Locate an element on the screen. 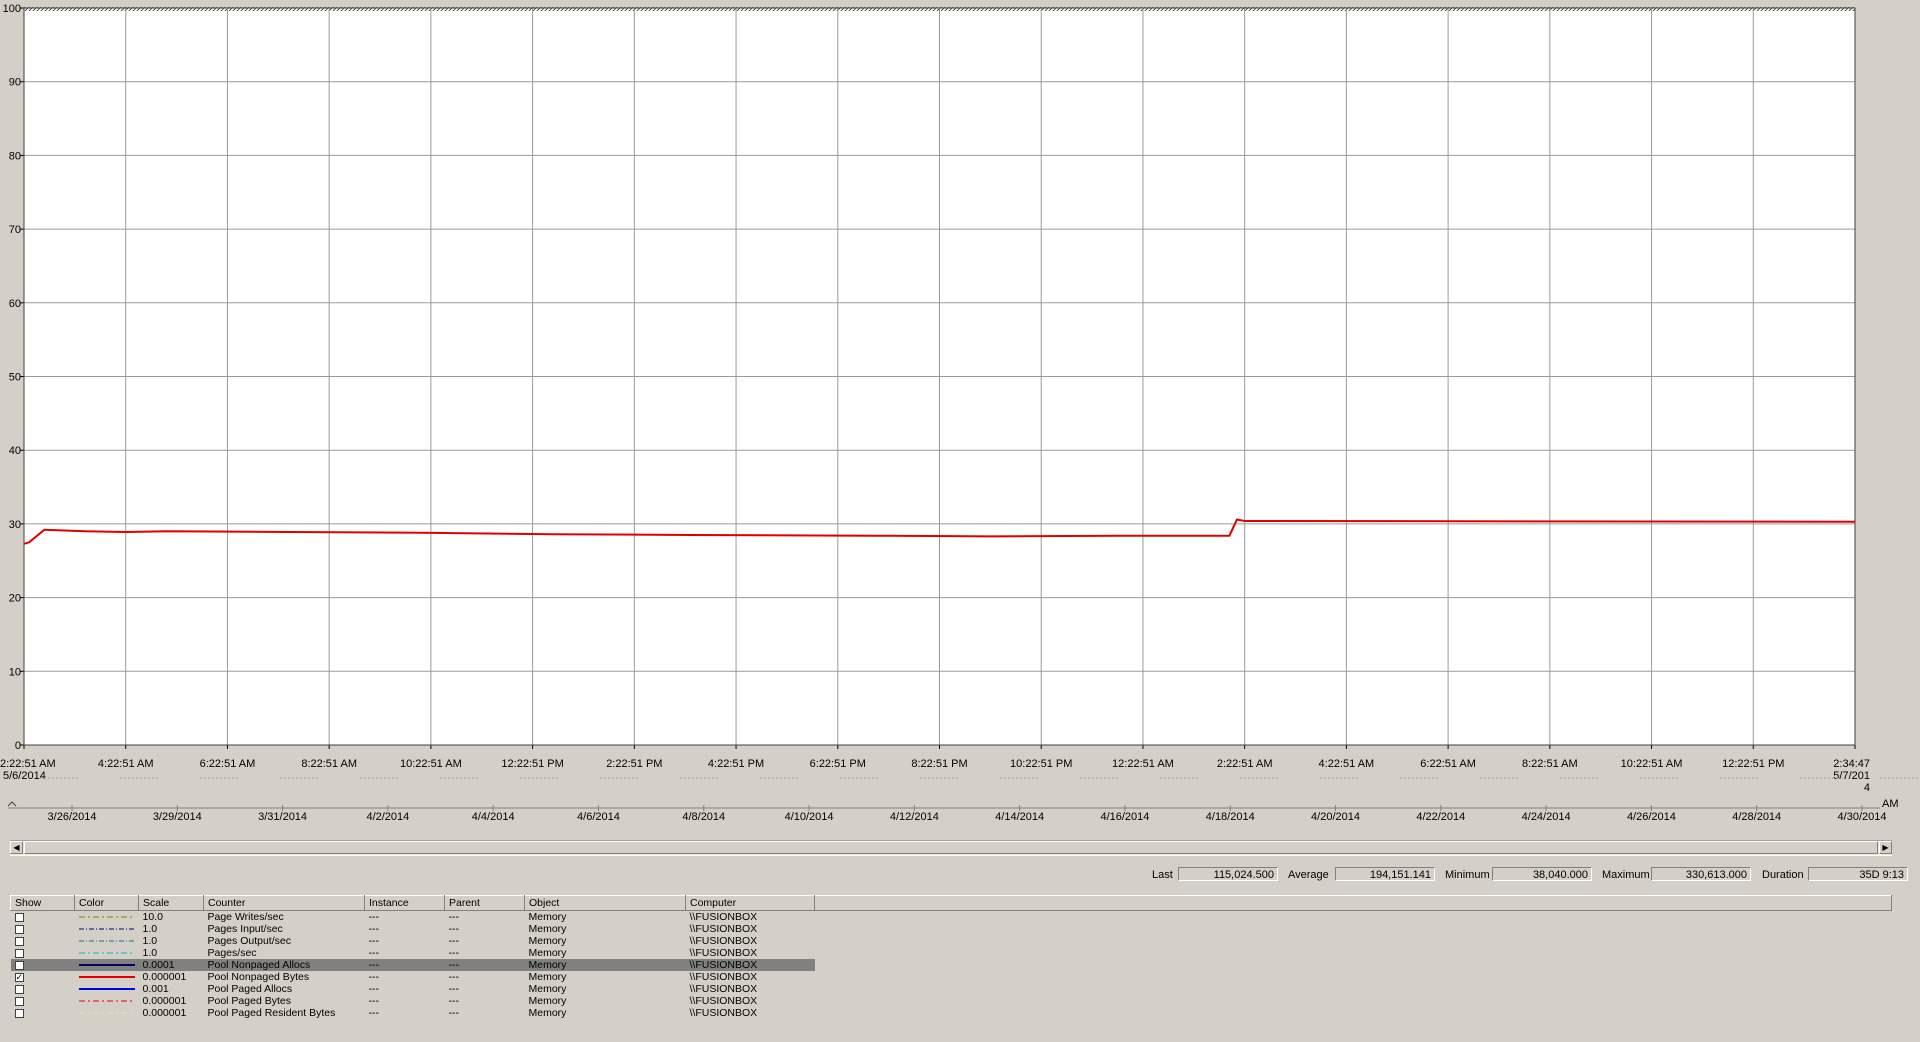  legend-row-pages-sec: 1.0 Pages/sec --- --- Memory \\FUSIONBOX is located at coordinates (951, 953).